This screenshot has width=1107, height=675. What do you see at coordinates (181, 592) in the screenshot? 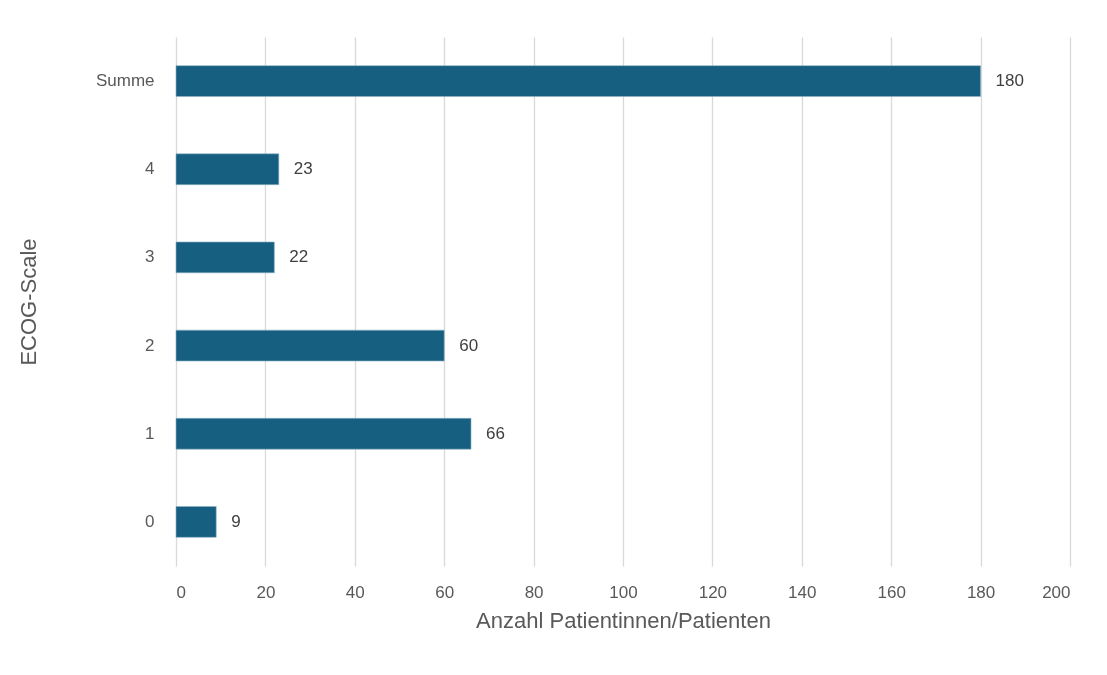
I see `x-tick-label: 0` at bounding box center [181, 592].